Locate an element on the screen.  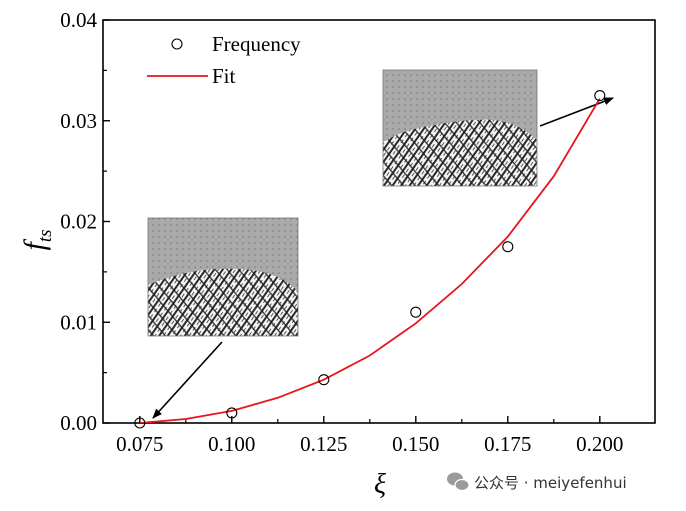
x-tick-label: 0.200 is located at coordinates (599, 444).